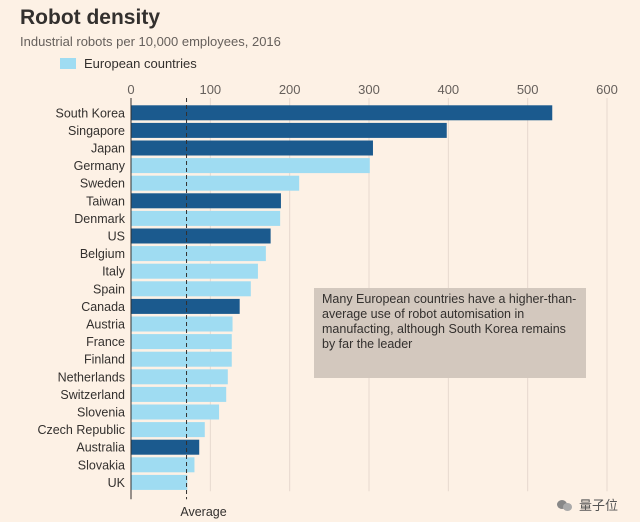 The width and height of the screenshot is (640, 522). Describe the element at coordinates (528, 89) in the screenshot. I see `x-tick-label: 500` at that location.